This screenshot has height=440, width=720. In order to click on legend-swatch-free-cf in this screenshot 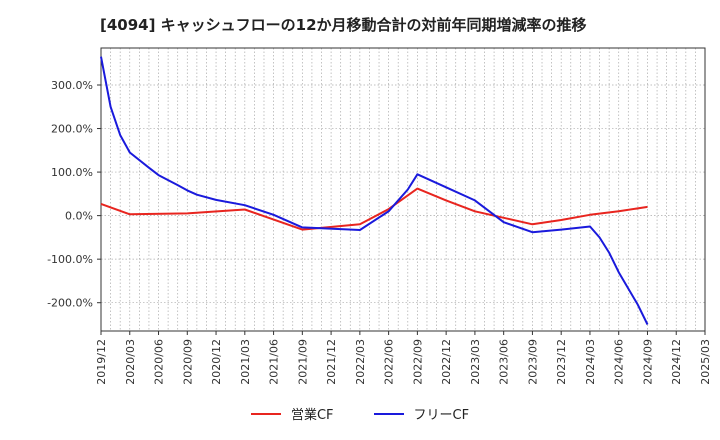, I will do `click(388, 413)`.